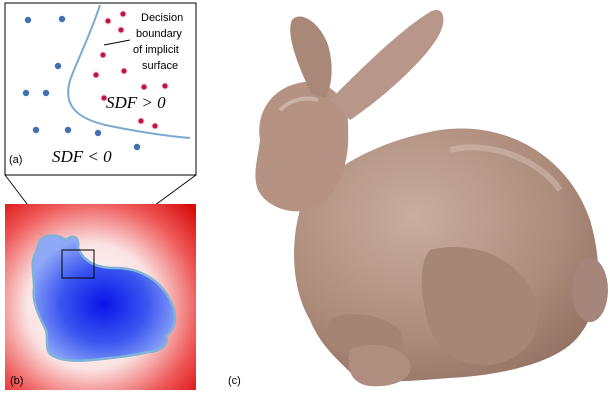 The width and height of the screenshot is (610, 393). I want to click on inside-points, so click(81, 83).